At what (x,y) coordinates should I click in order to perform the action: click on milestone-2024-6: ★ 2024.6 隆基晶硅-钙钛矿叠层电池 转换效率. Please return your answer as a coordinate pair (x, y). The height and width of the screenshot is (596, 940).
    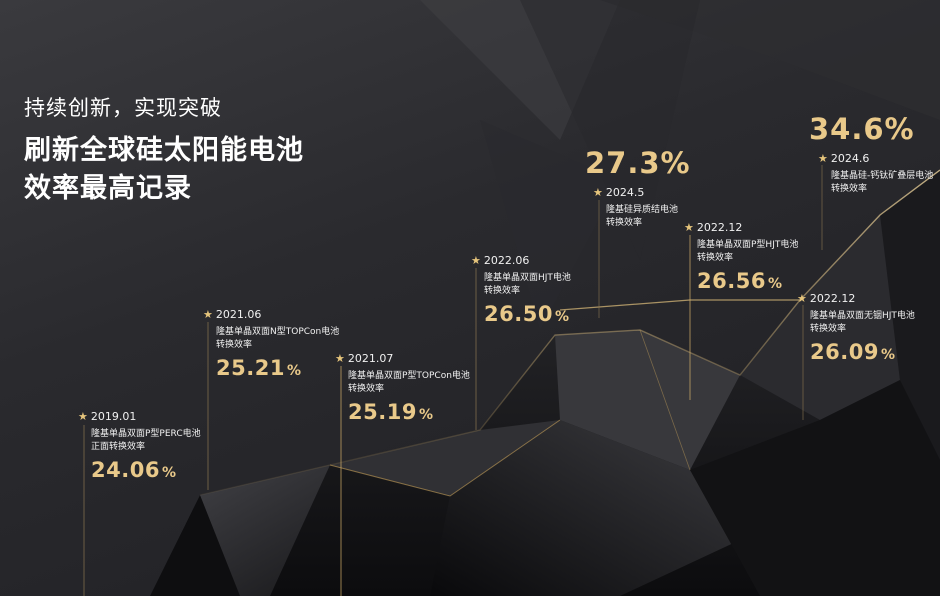
    Looking at the image, I should click on (875, 174).